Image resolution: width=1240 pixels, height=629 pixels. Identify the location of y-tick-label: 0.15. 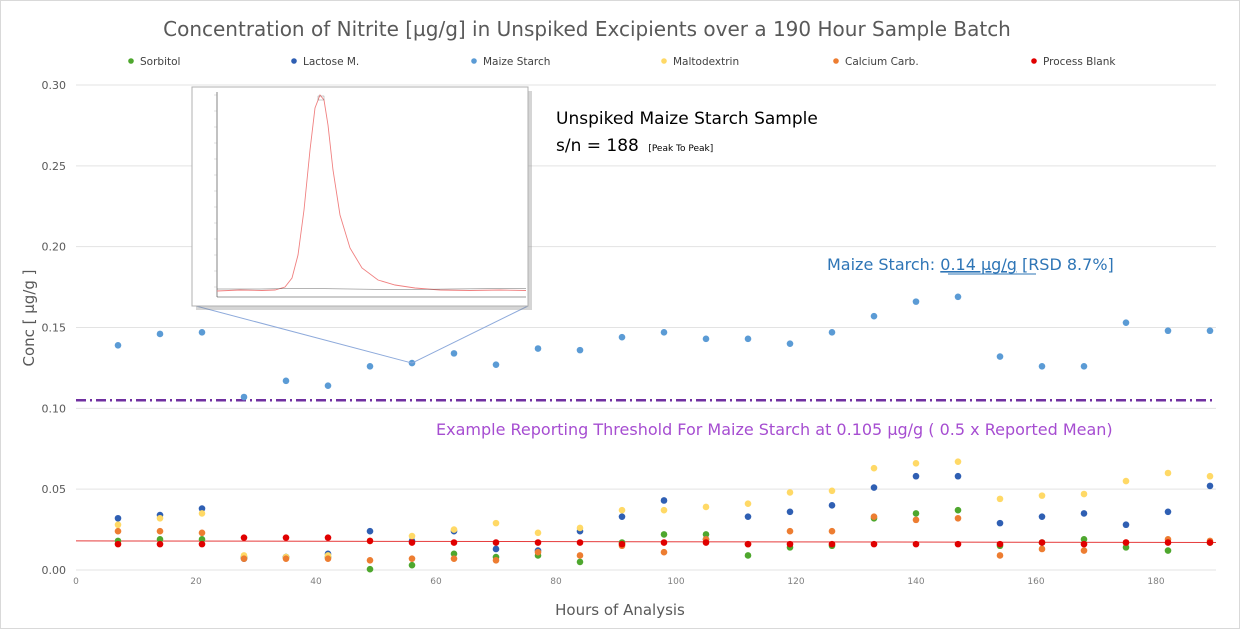
(54, 328).